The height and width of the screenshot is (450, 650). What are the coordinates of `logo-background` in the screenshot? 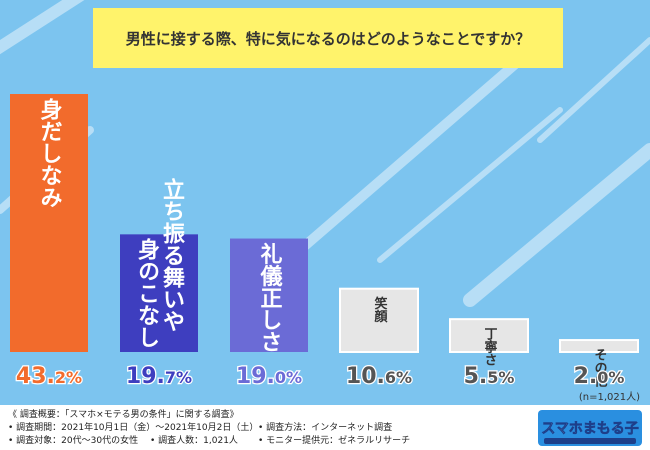 It's located at (590, 428).